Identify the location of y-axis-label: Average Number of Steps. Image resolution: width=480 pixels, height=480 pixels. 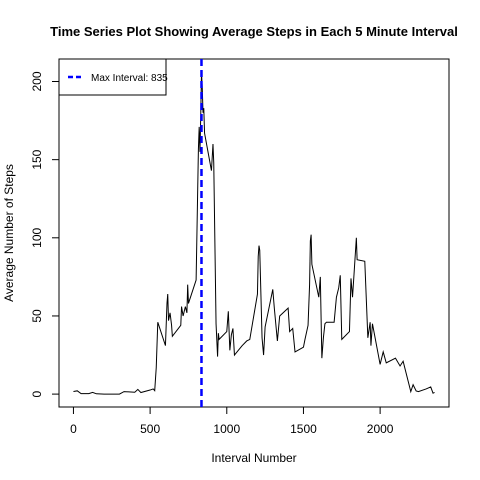
(9, 233).